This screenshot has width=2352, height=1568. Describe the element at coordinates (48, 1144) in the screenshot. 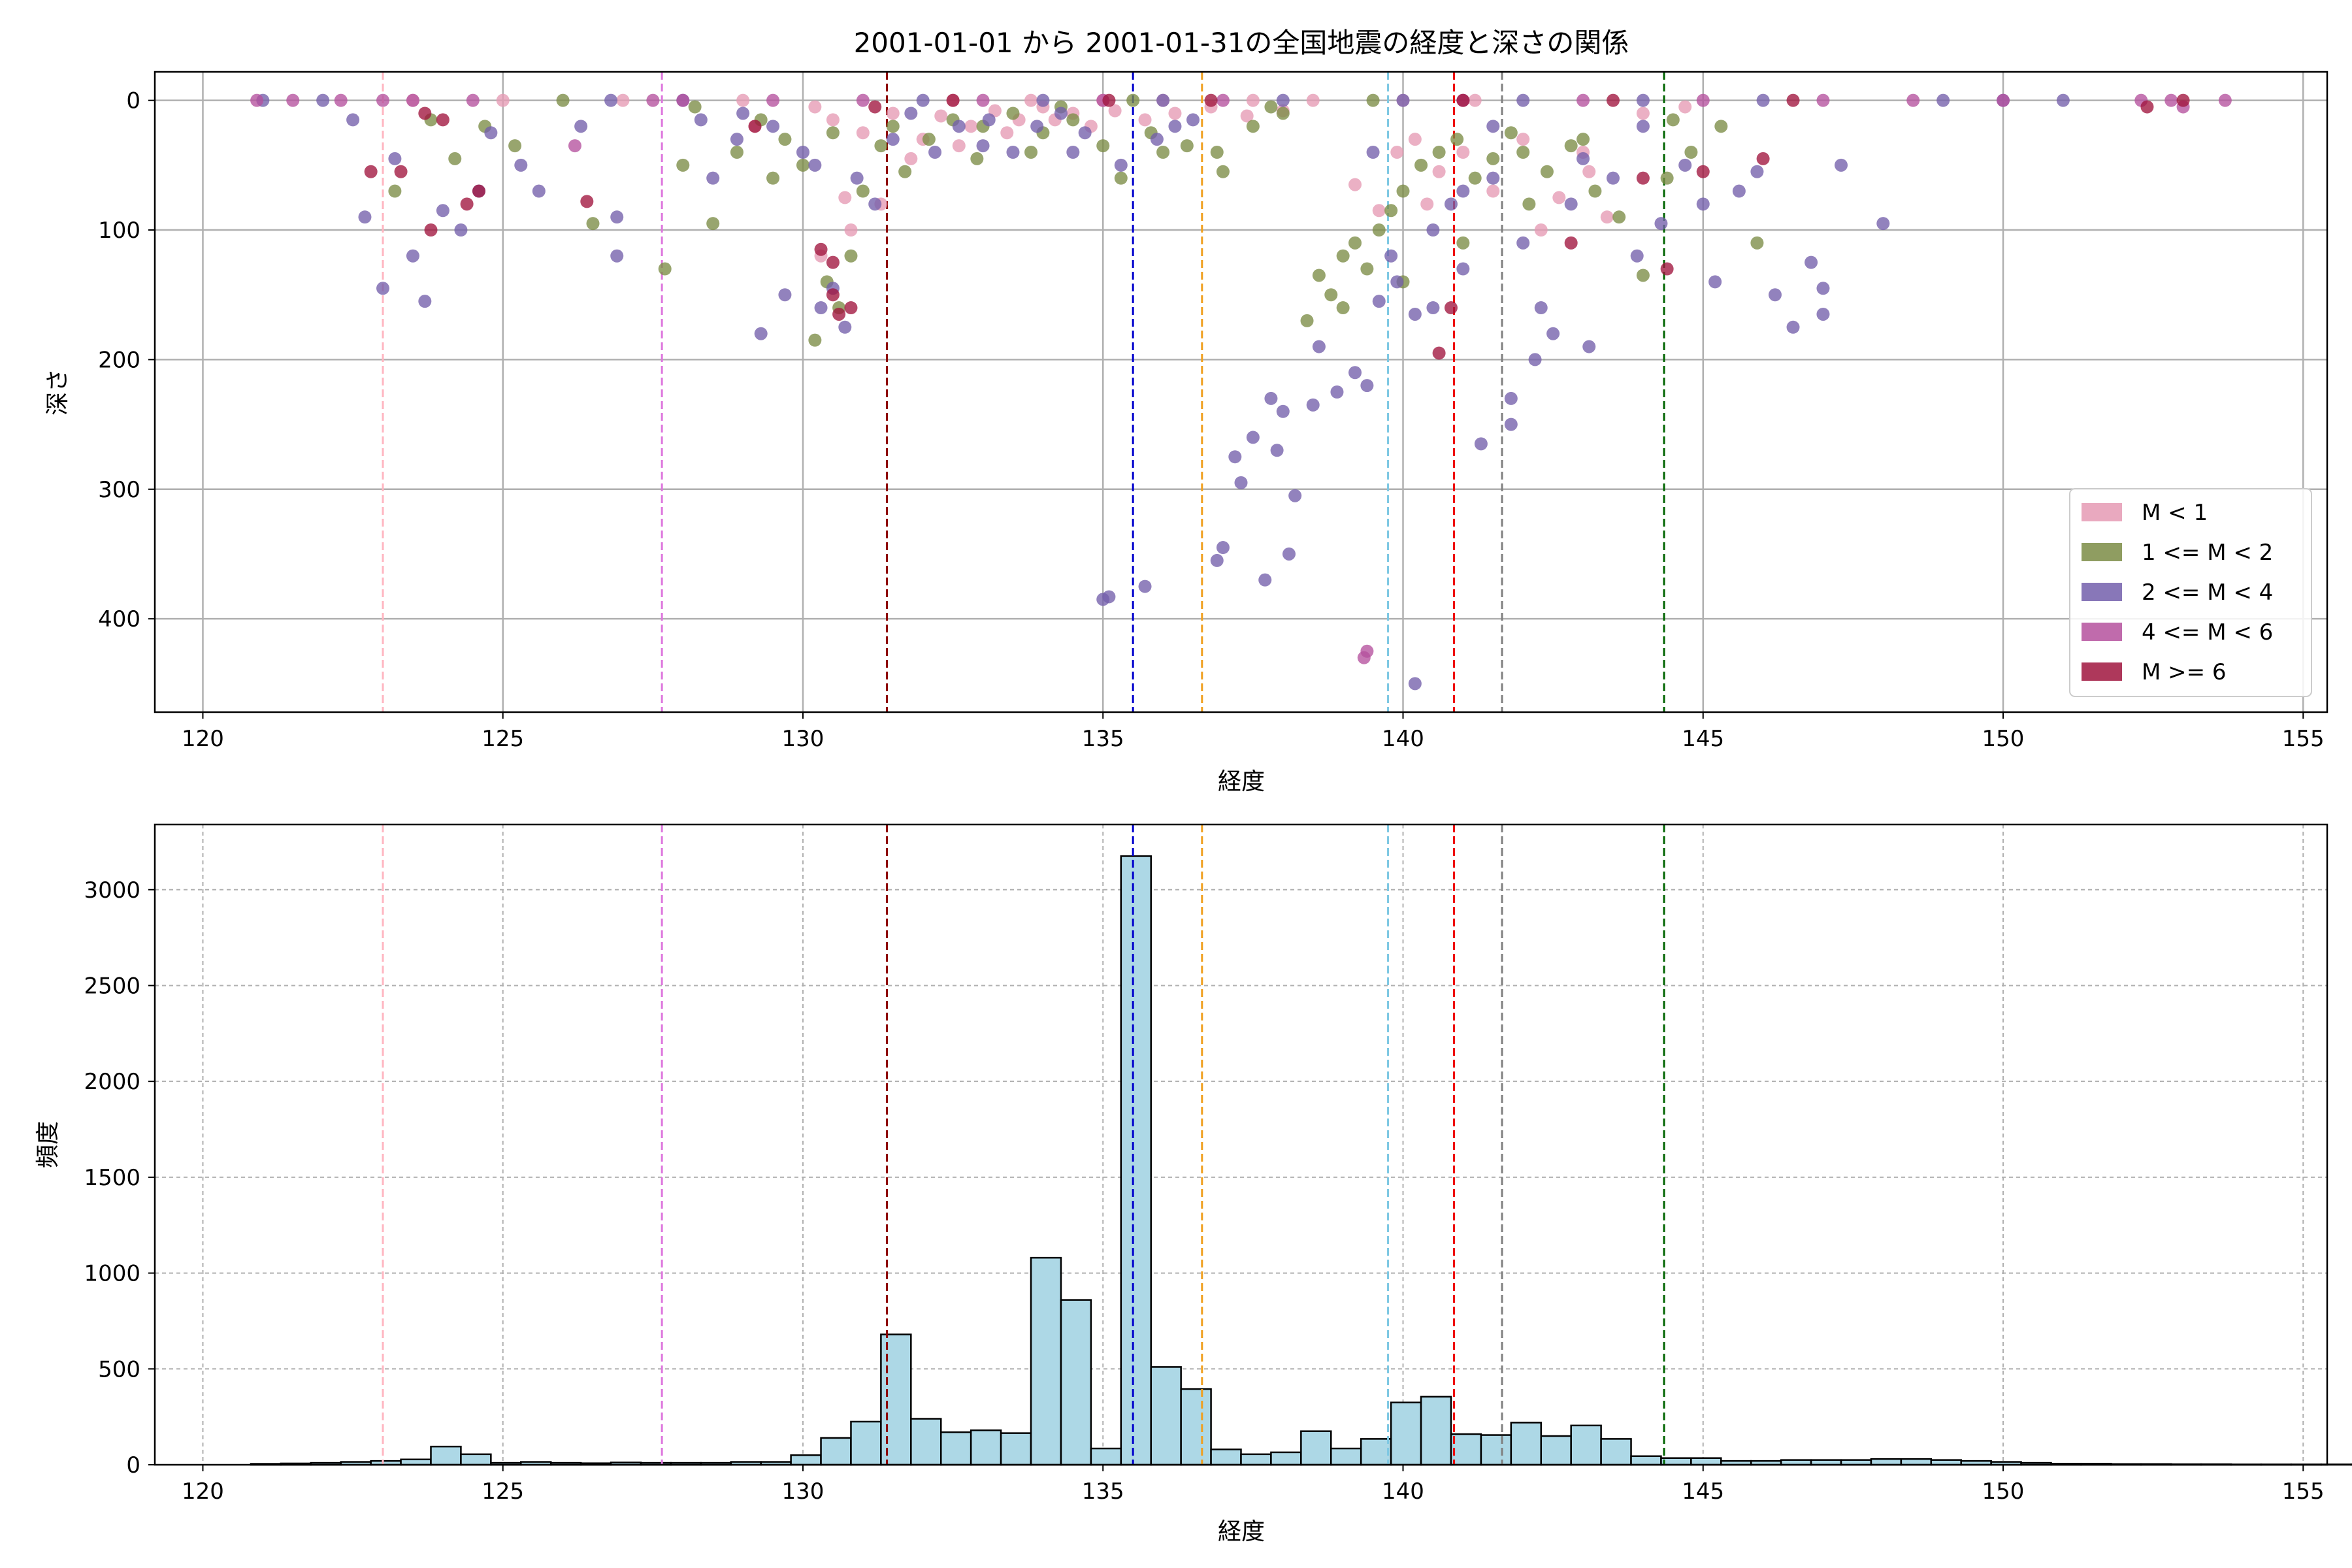

I see `histogram-y-axis-label: 頻度` at that location.